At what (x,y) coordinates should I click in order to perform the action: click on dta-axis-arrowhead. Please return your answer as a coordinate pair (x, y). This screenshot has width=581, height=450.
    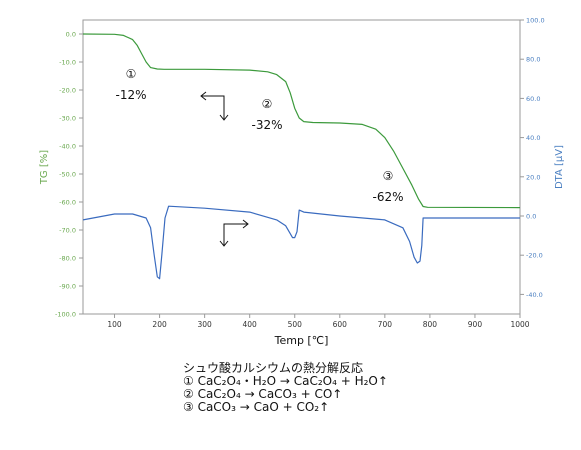
    Looking at the image, I should click on (245, 224).